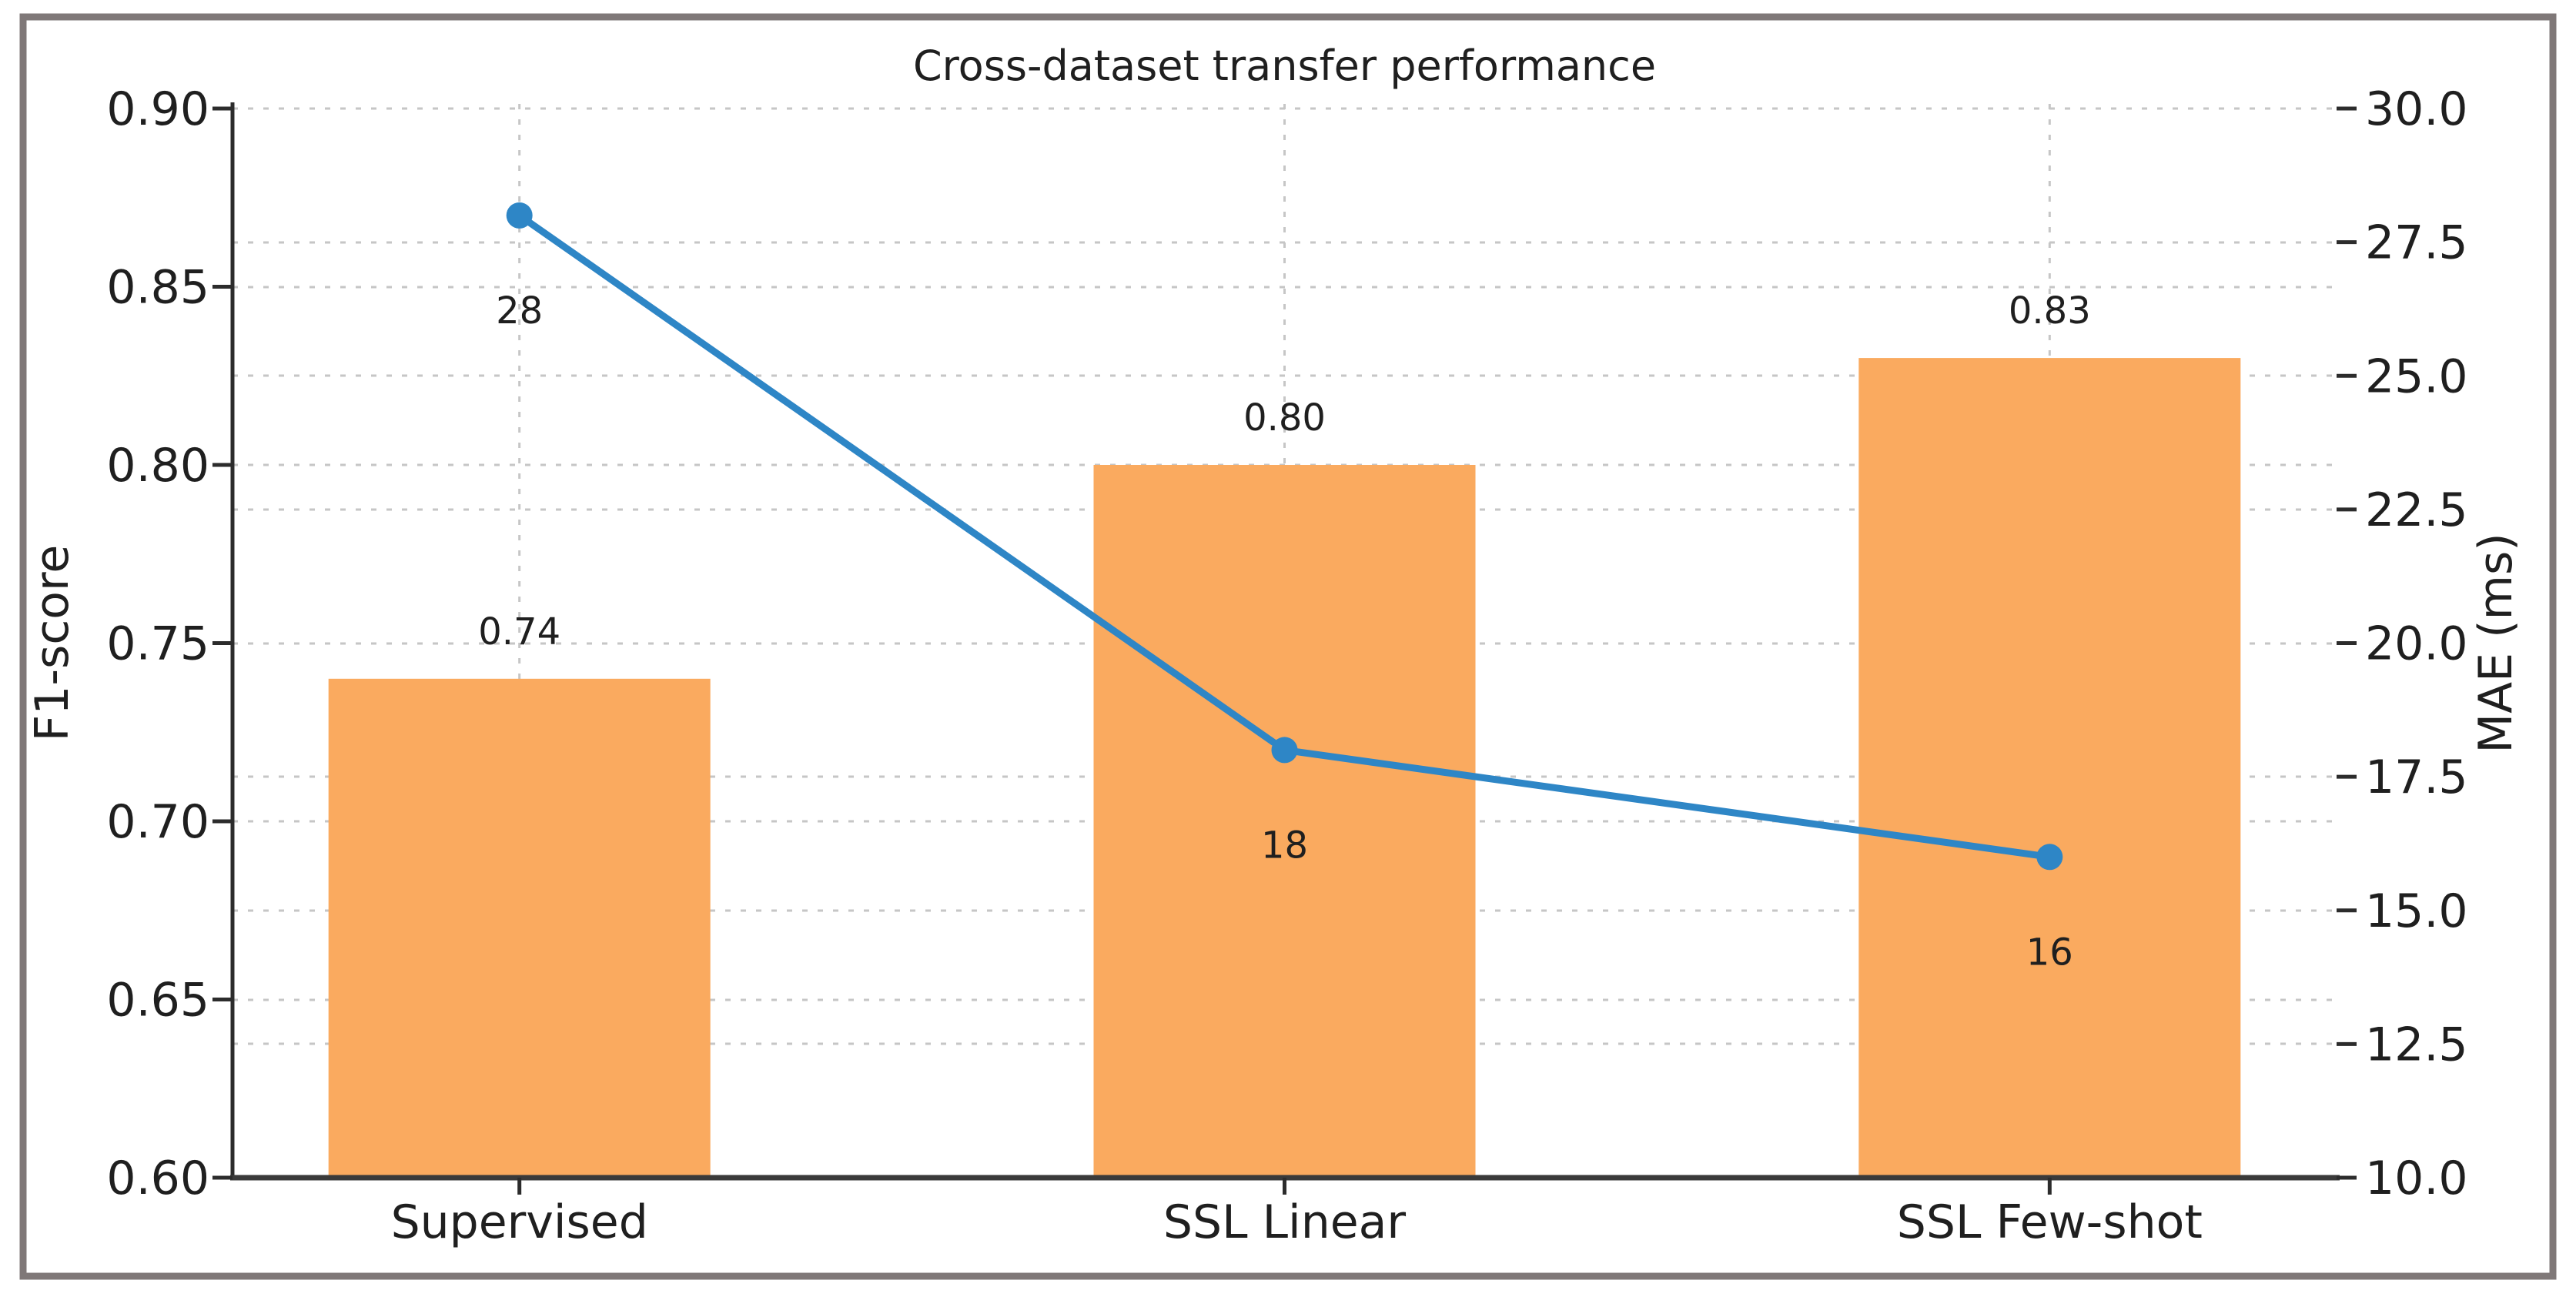 The width and height of the screenshot is (2576, 1297). What do you see at coordinates (519, 632) in the screenshot?
I see `bar-value-label-0: 0.74` at bounding box center [519, 632].